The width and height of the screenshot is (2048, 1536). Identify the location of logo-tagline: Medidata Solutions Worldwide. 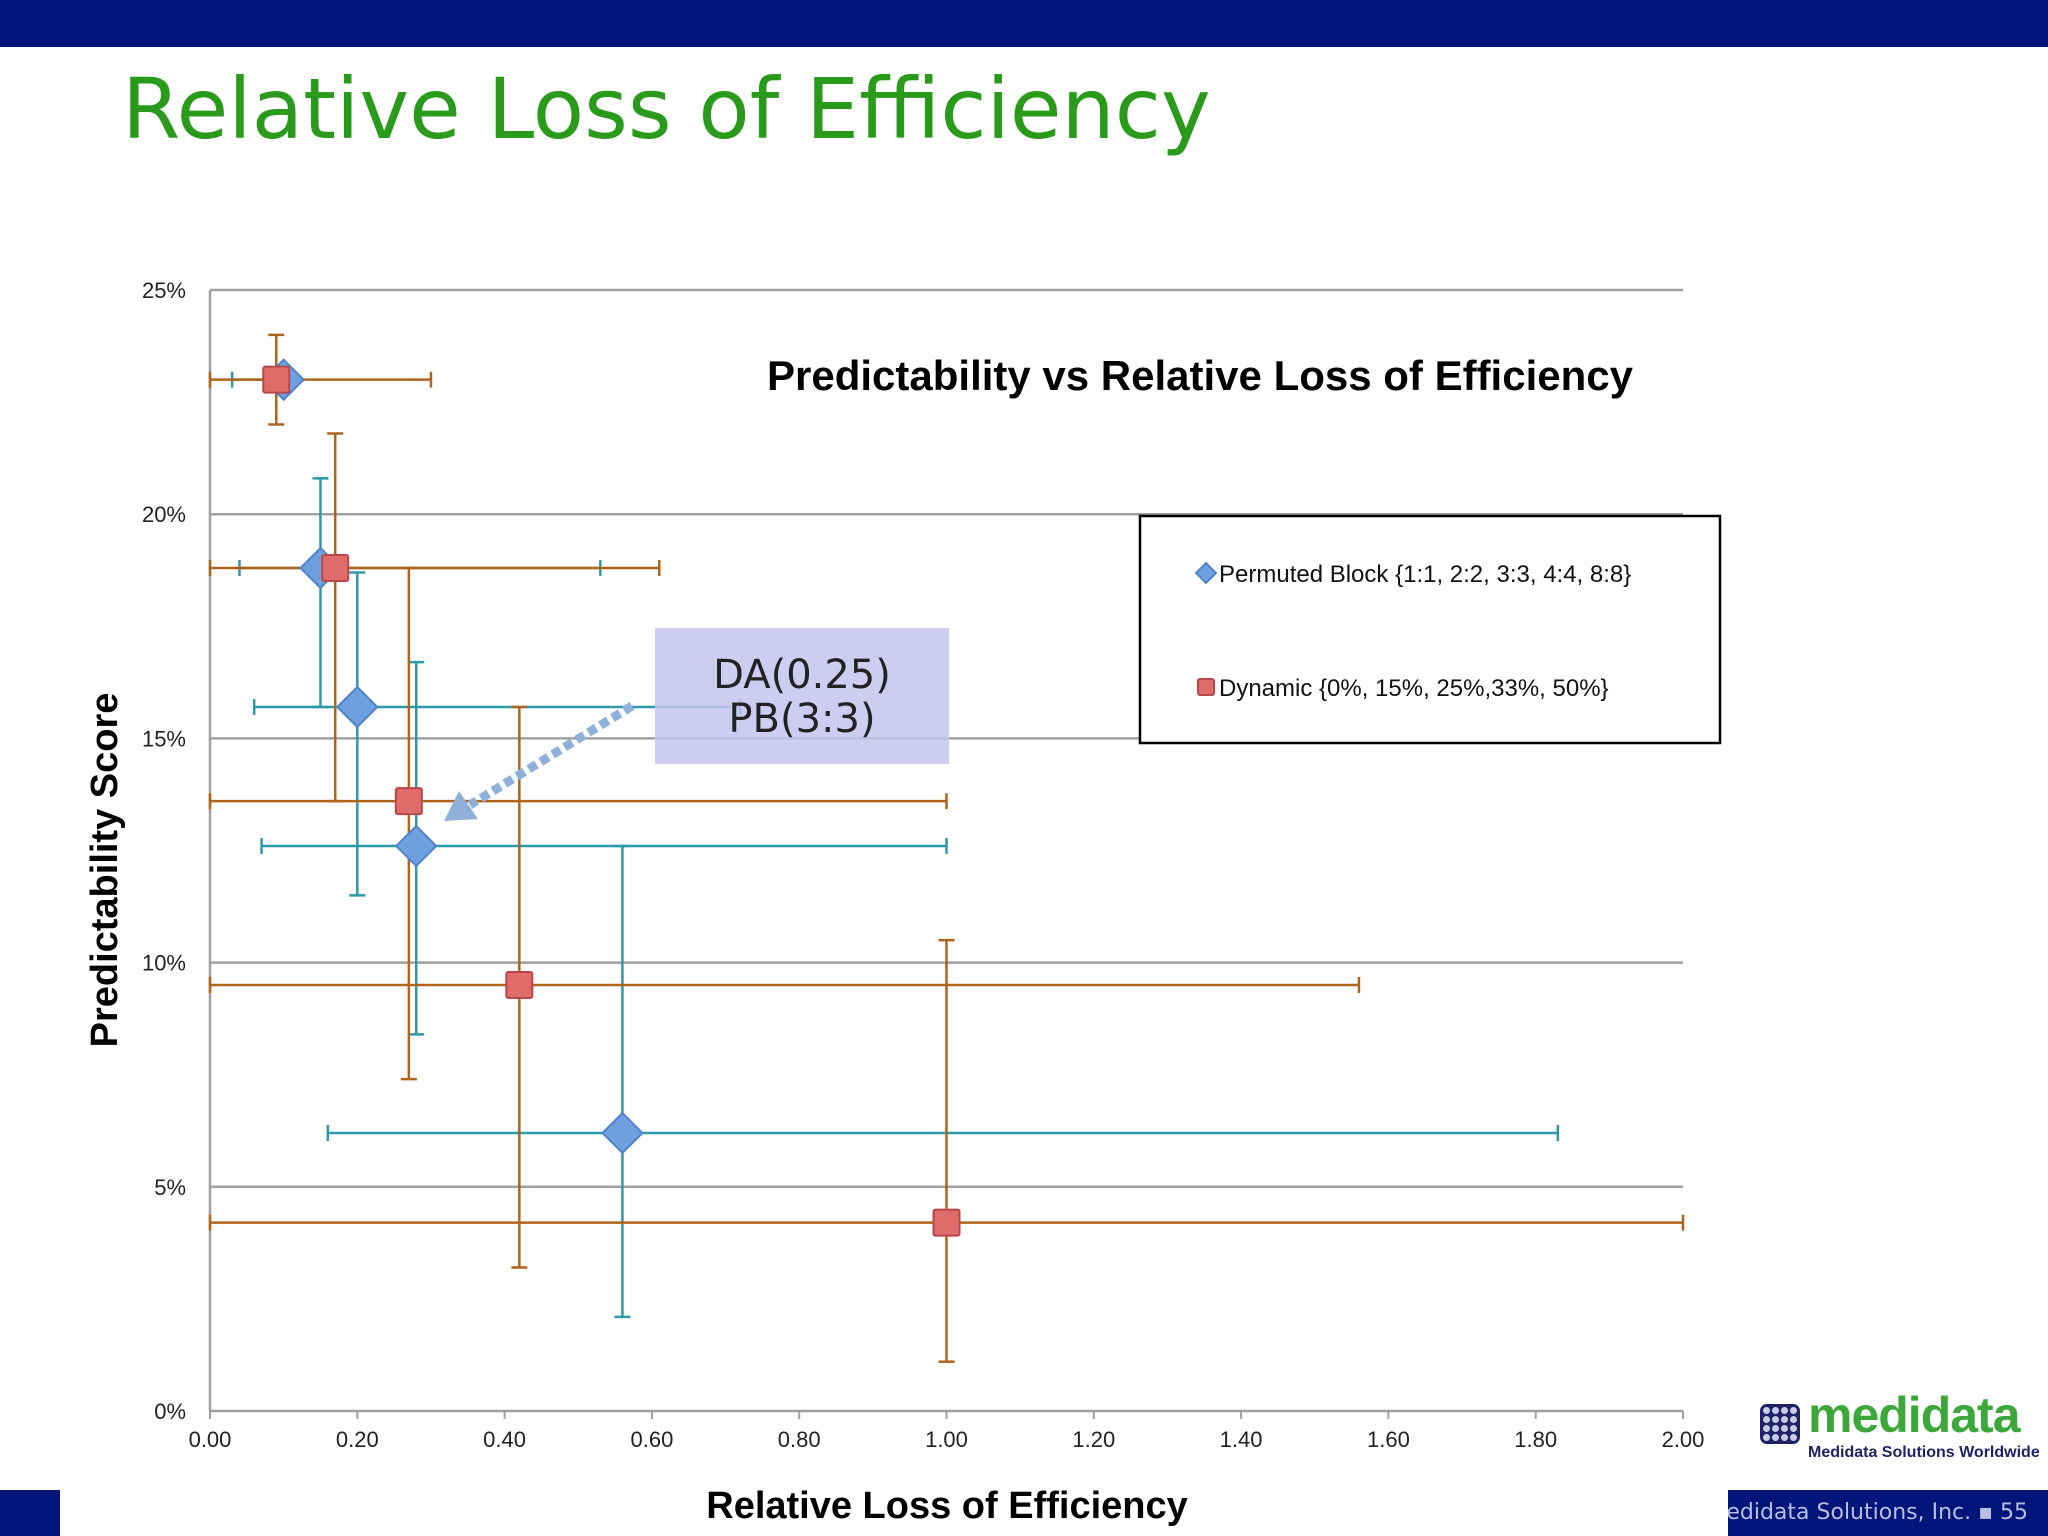
(1924, 1452).